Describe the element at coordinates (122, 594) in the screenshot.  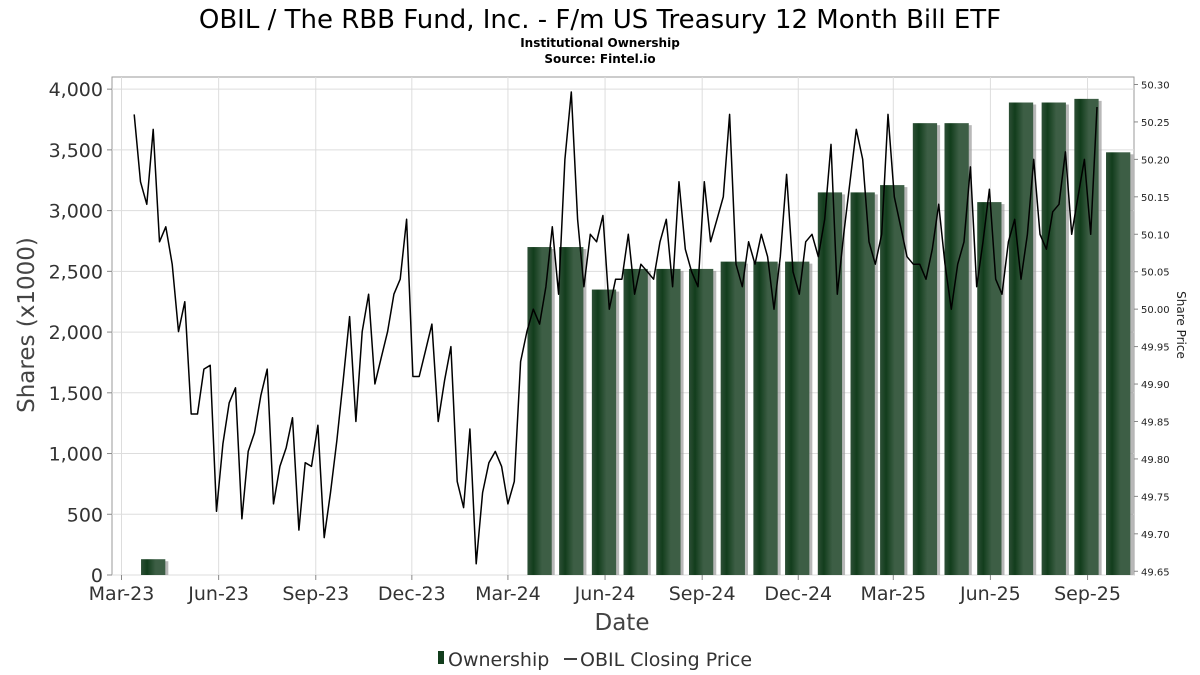
I see `x-tick-label: Mar-23` at that location.